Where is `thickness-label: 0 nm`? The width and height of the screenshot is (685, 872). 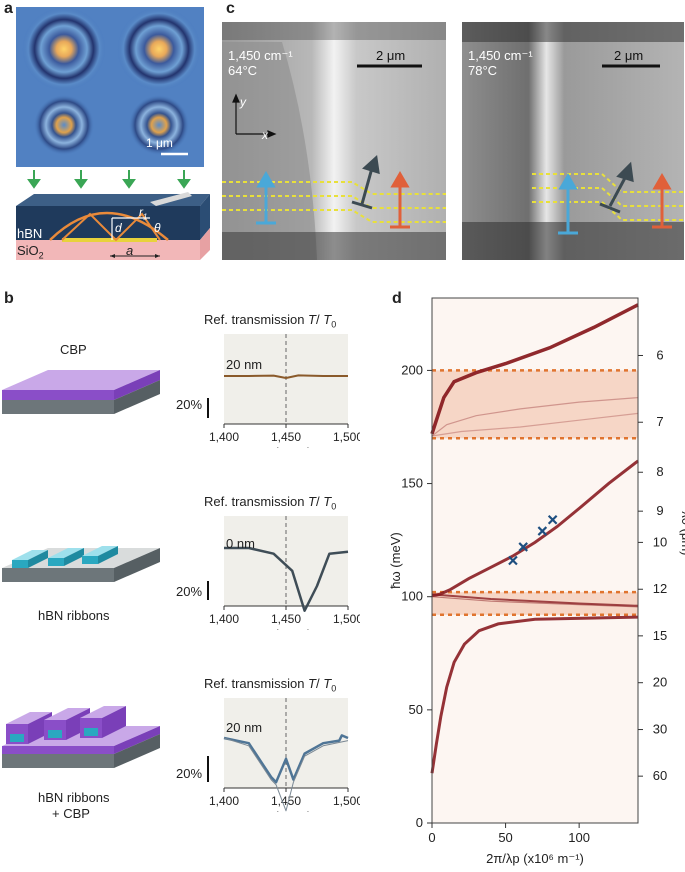 thickness-label: 0 nm is located at coordinates (240, 543).